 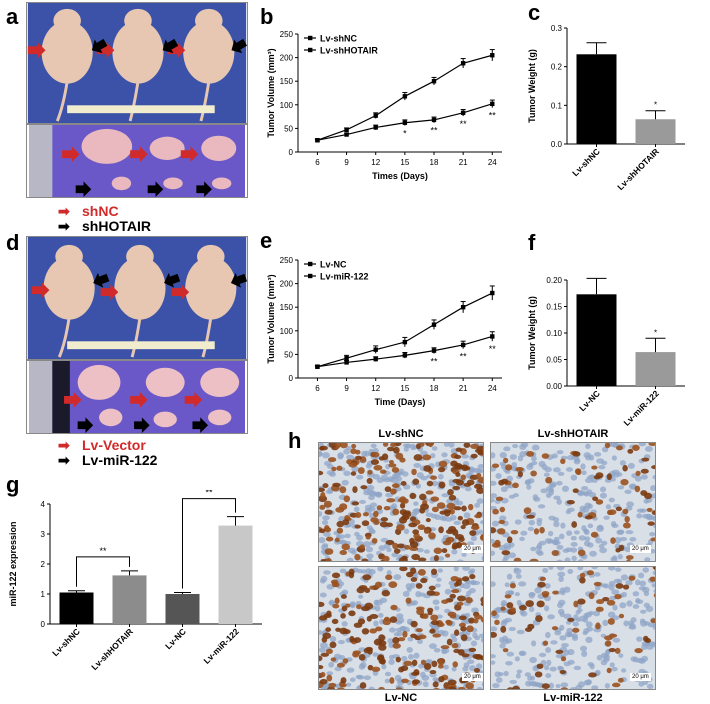 What do you see at coordinates (64, 460) in the screenshot?
I see `black-arrow-icon: ➡` at bounding box center [64, 460].